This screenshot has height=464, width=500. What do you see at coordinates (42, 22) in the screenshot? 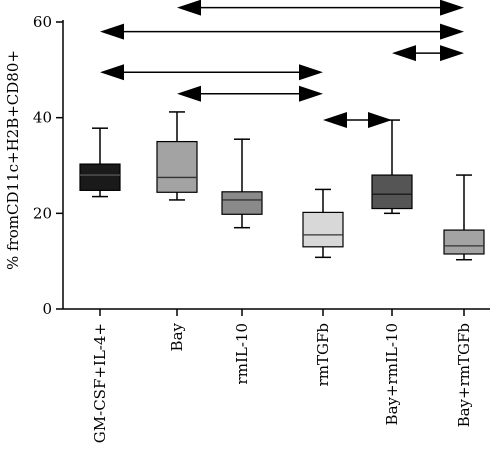
I see `y-tick-label: 60` at bounding box center [42, 22].